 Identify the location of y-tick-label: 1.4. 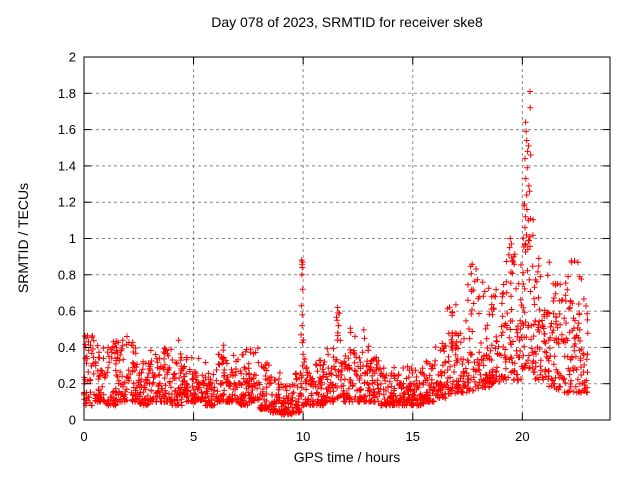
(67, 165).